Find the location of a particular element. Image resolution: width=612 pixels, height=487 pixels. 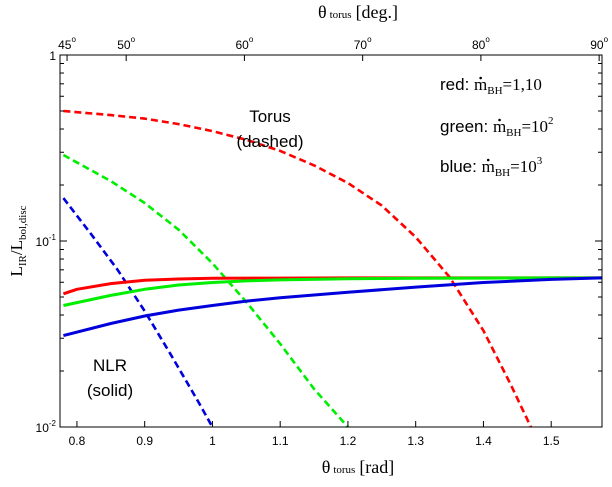

top-tick-label: 90o is located at coordinates (599, 43).